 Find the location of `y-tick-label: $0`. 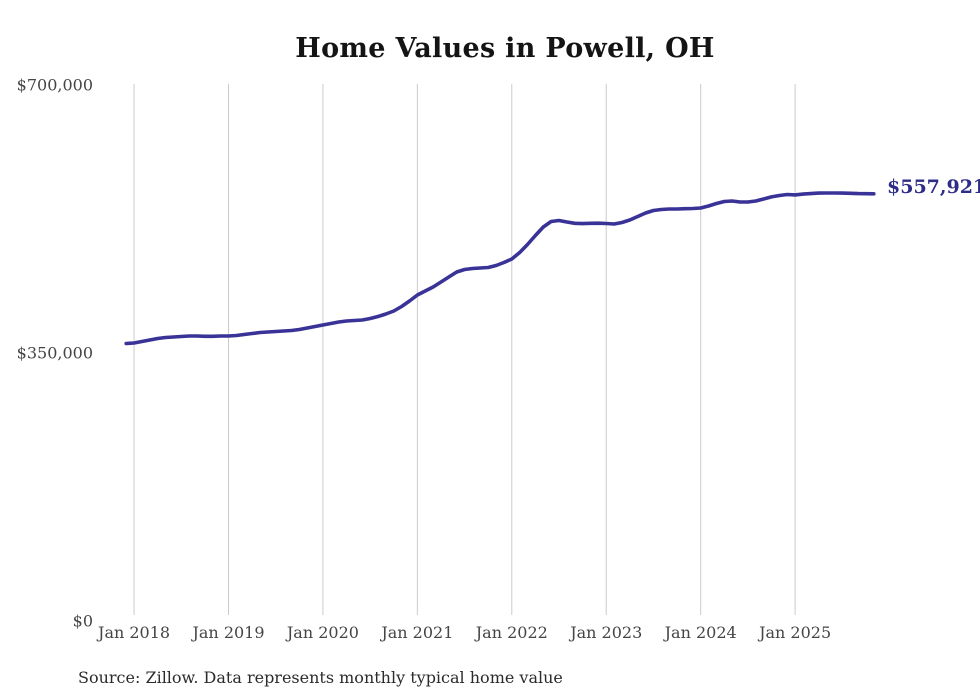

y-tick-label: $0 is located at coordinates (83, 621).